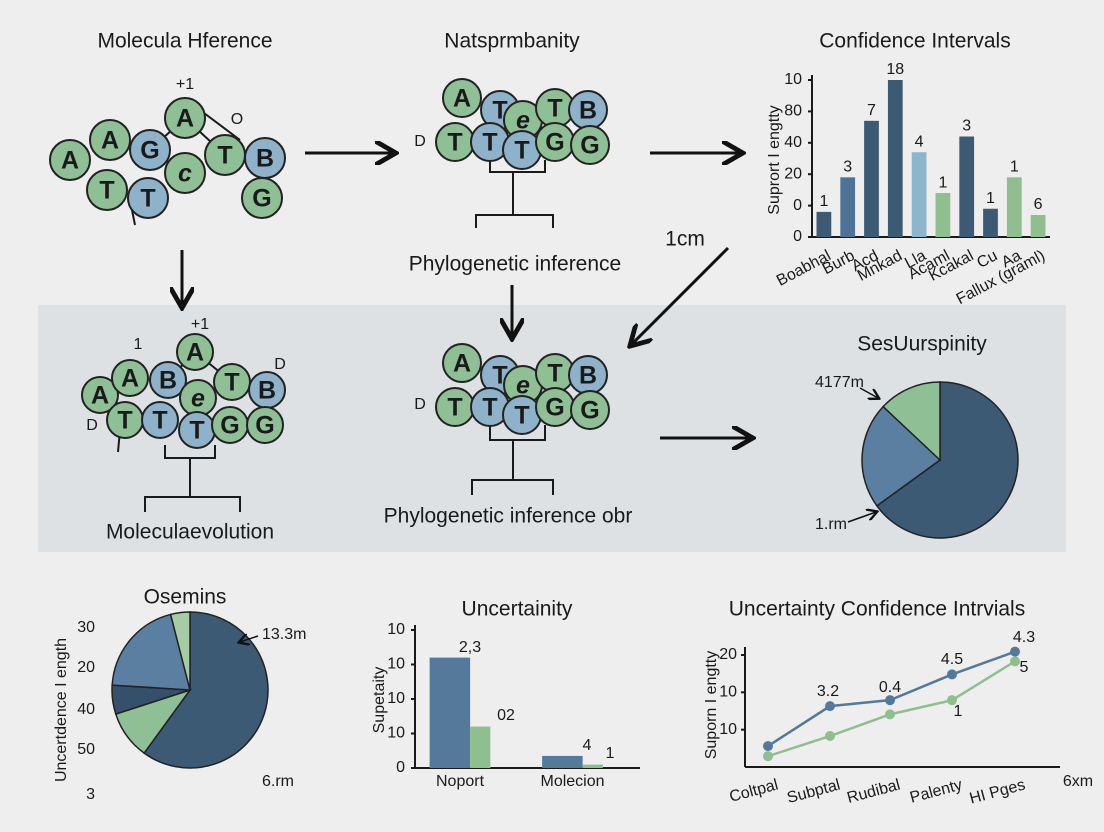 This screenshot has height=832, width=1104. What do you see at coordinates (966, 126) in the screenshot?
I see `bar-annotation: 3` at bounding box center [966, 126].